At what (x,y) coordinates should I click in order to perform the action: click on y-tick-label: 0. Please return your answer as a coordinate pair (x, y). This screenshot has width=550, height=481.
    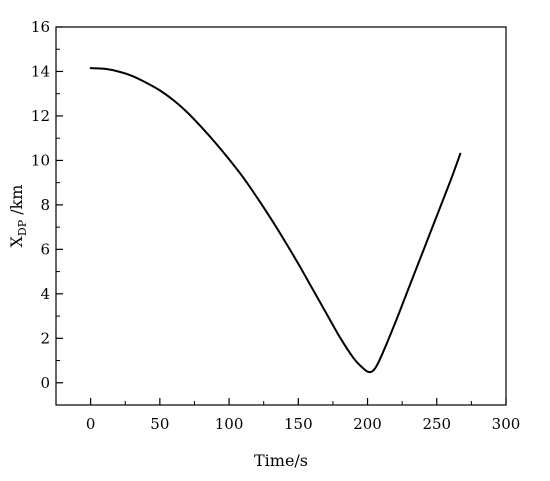
    Looking at the image, I should click on (45, 383).